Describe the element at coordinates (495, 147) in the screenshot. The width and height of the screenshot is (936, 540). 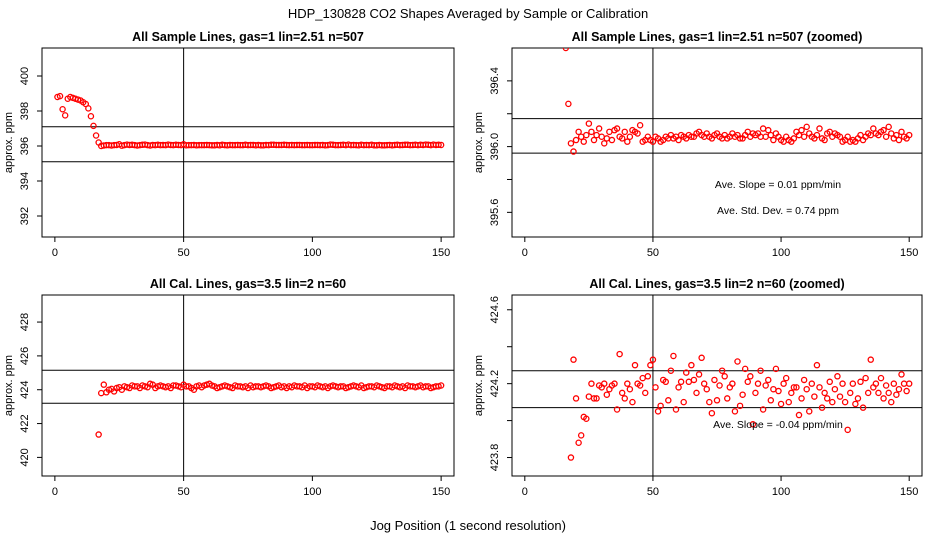
I see `y-tick-label: 396.0` at that location.